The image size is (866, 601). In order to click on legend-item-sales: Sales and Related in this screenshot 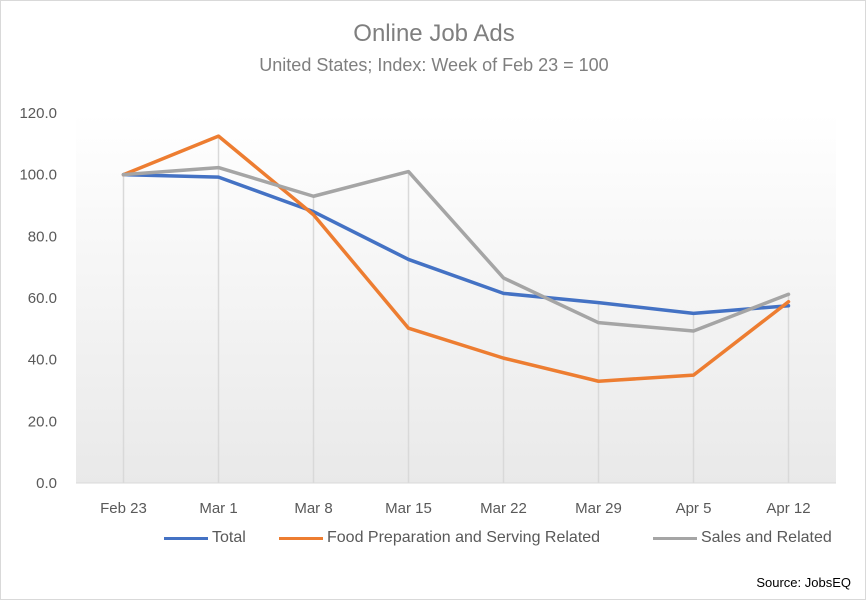, I will do `click(742, 538)`.